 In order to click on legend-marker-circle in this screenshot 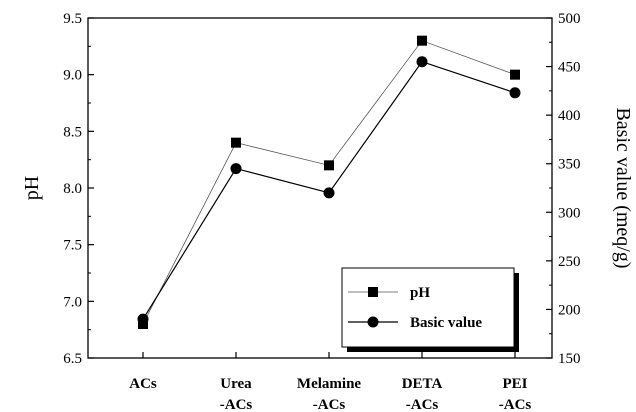, I will do `click(373, 322)`.